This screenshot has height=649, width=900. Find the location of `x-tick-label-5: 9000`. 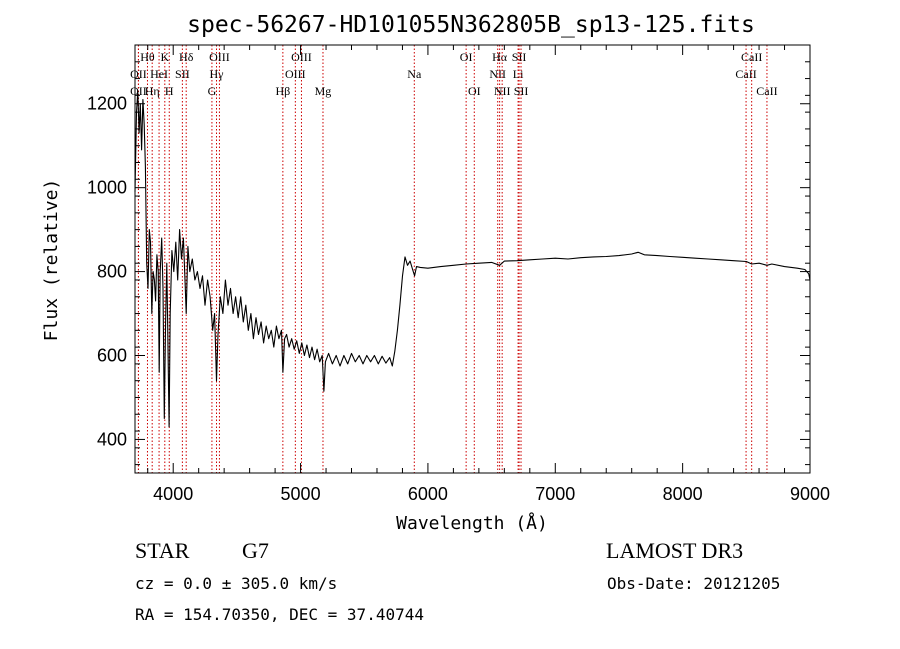

x-tick-label-5: 9000 is located at coordinates (810, 494).